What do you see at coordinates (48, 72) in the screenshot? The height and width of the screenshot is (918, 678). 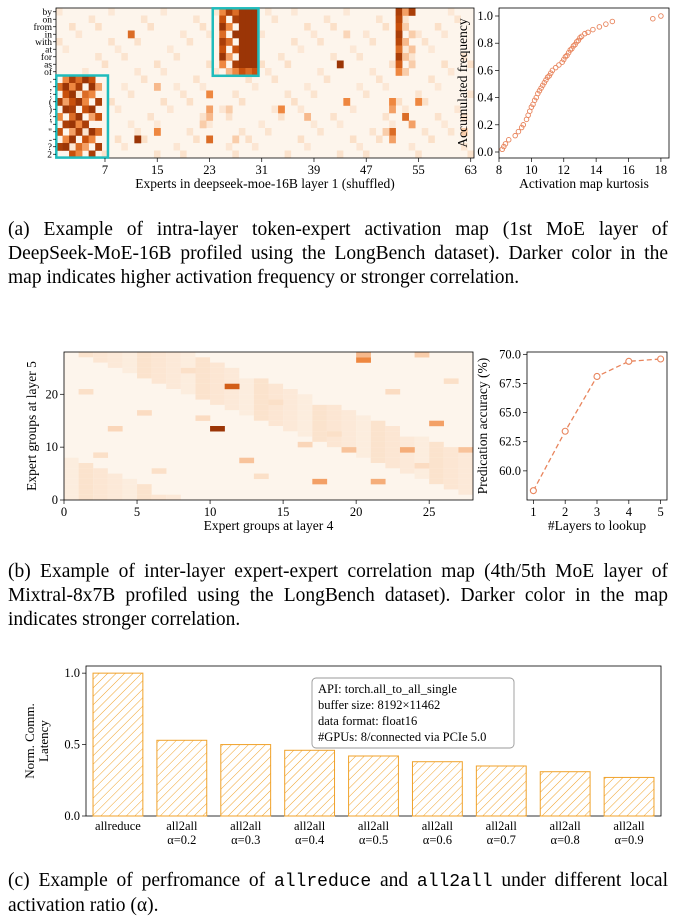 I see `heatmap-a-ytick-label: of` at bounding box center [48, 72].